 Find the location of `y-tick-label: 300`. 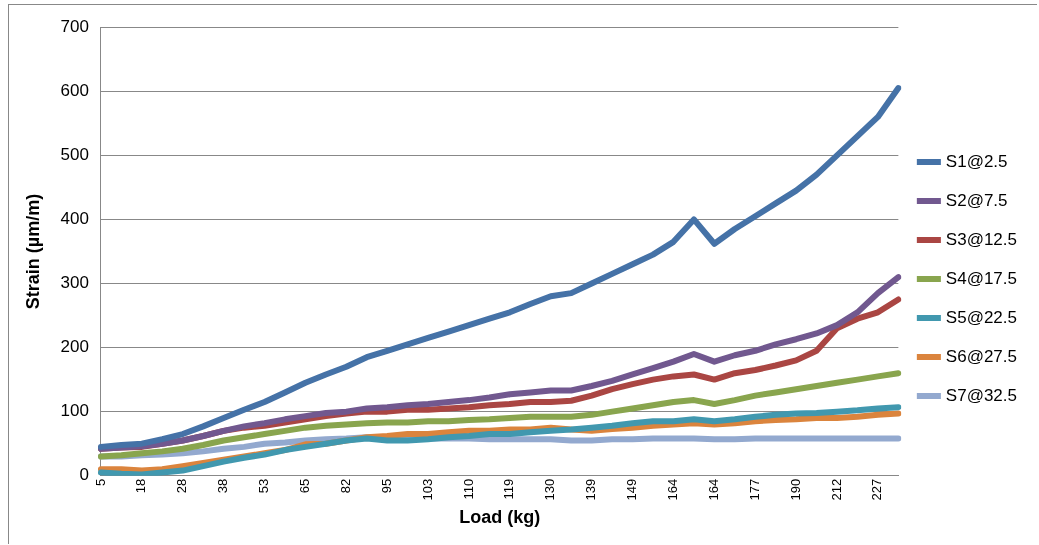

y-tick-label: 300 is located at coordinates (74, 283).